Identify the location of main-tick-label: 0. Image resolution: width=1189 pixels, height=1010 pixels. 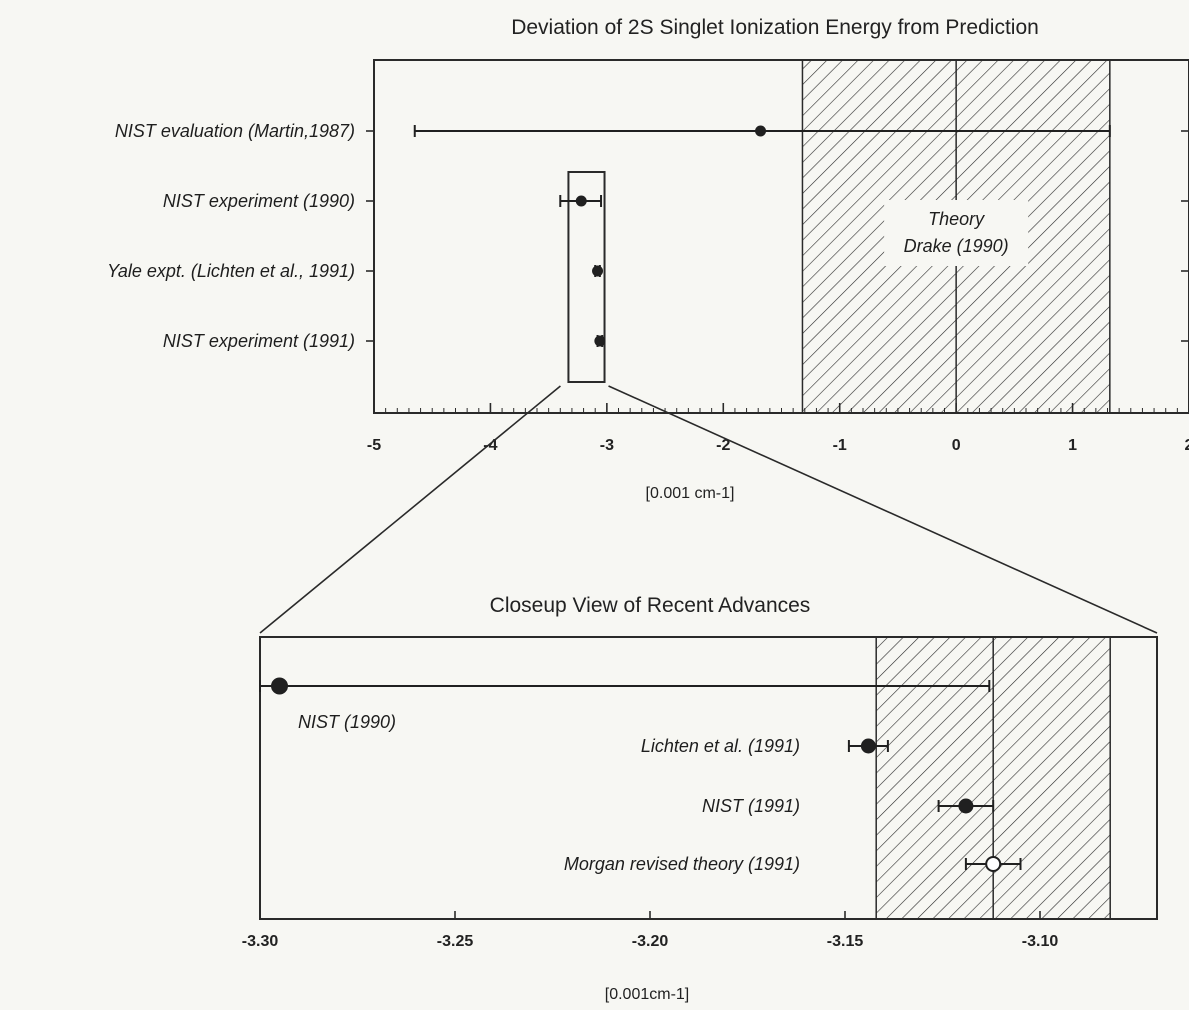
(956, 445).